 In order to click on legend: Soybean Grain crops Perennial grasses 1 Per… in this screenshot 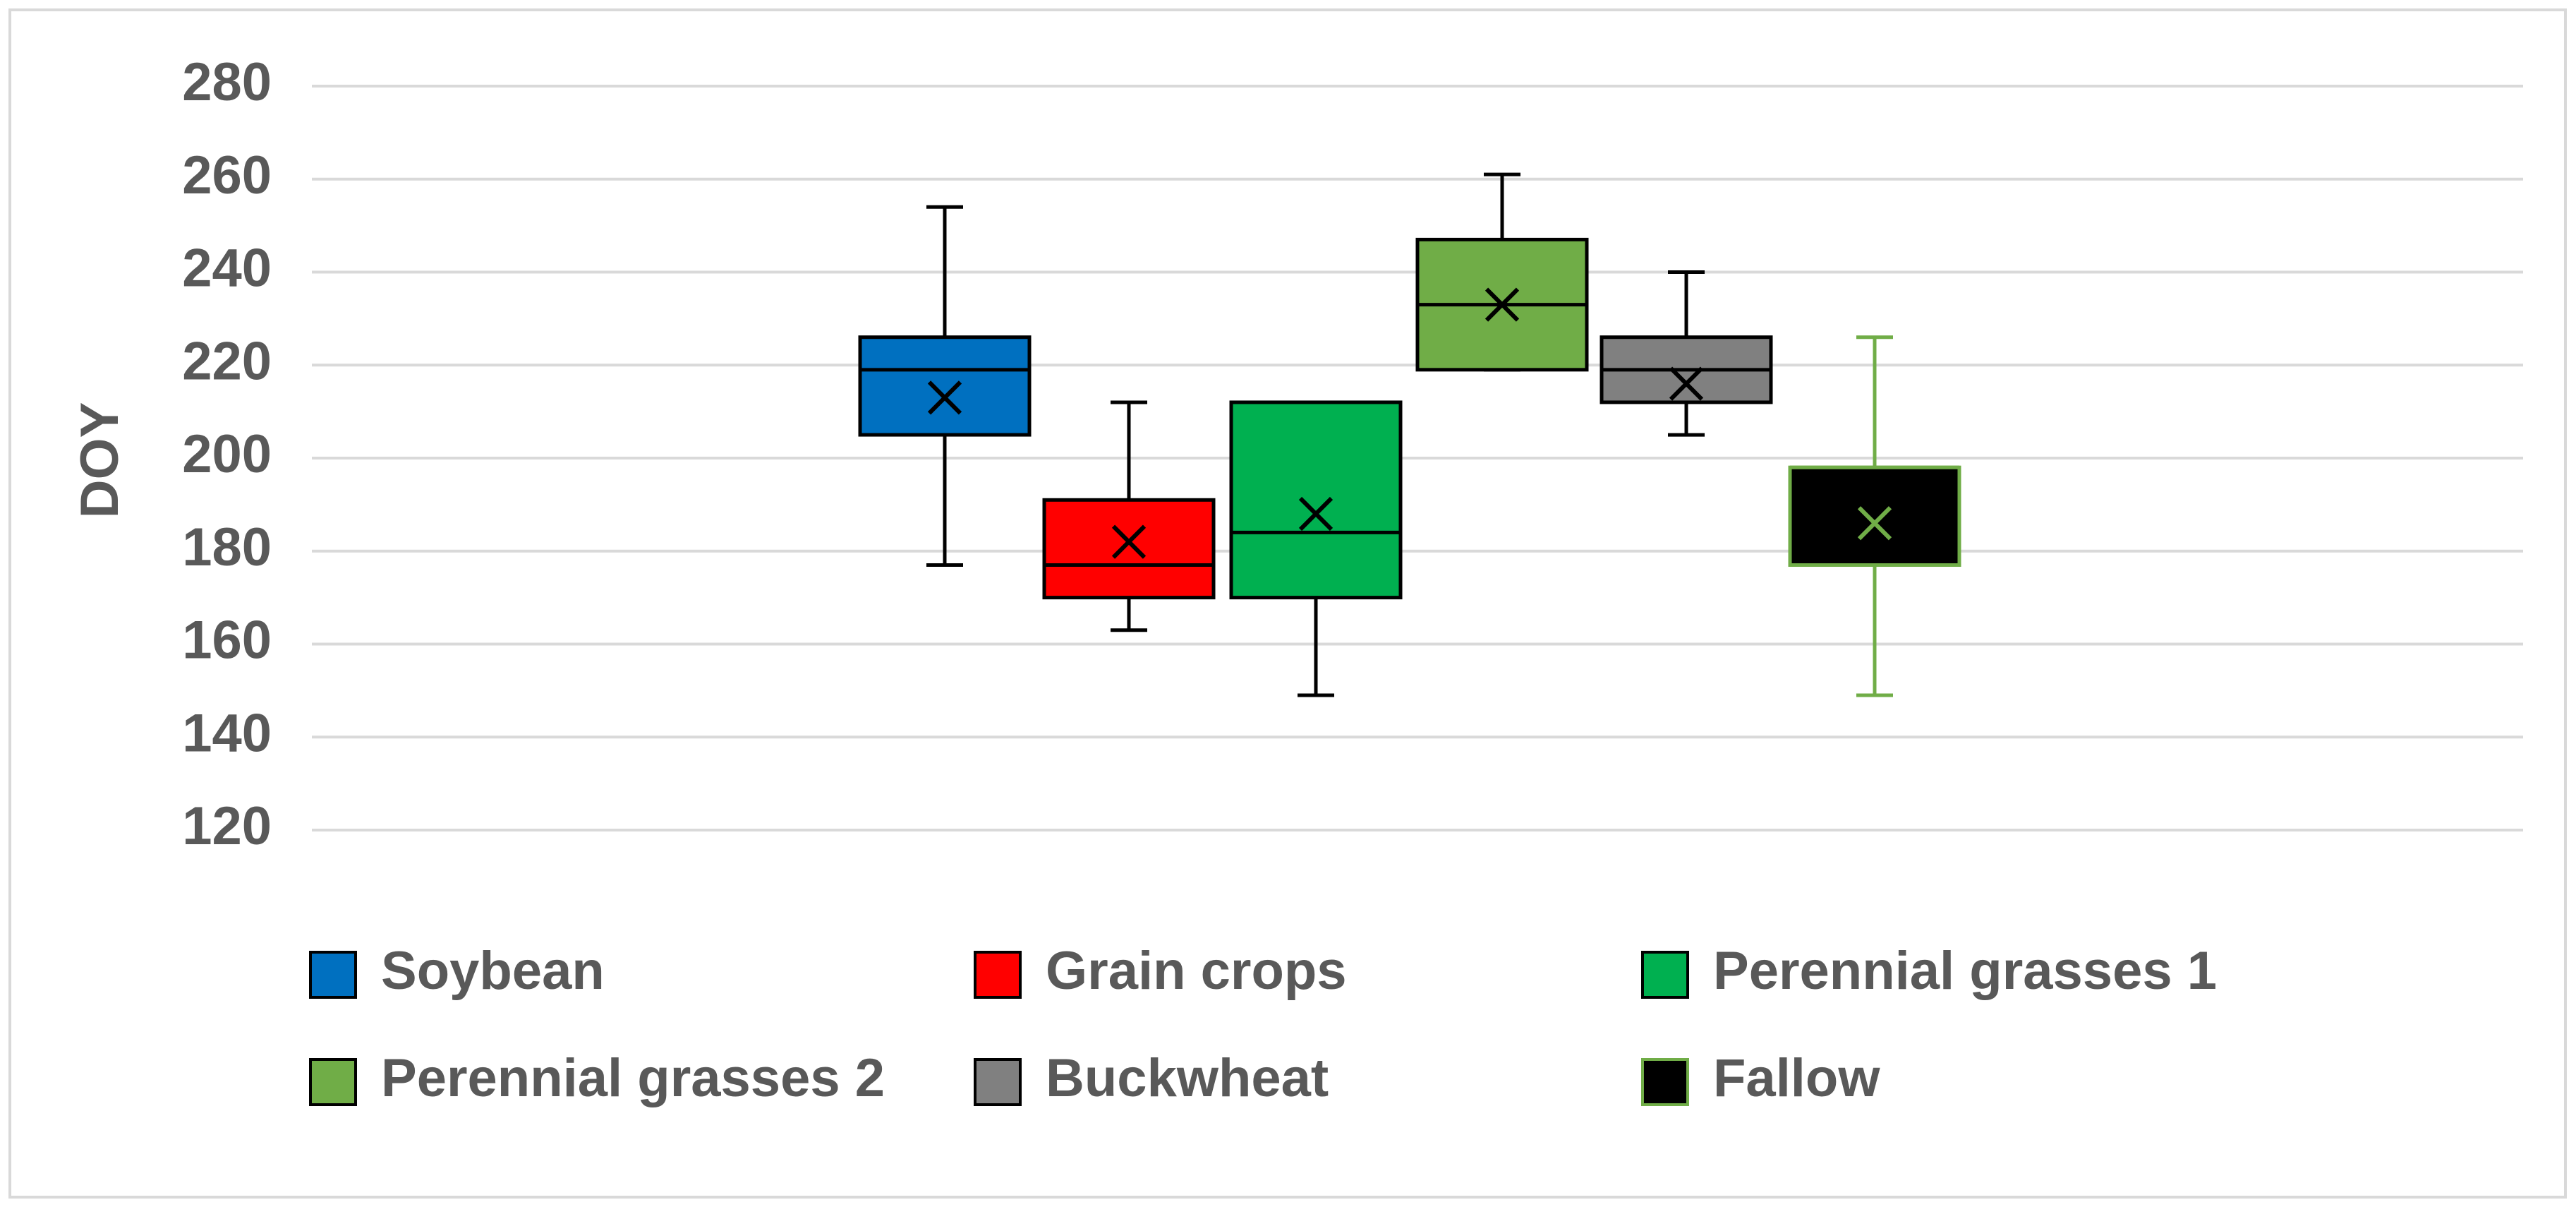, I will do `click(1263, 1024)`.